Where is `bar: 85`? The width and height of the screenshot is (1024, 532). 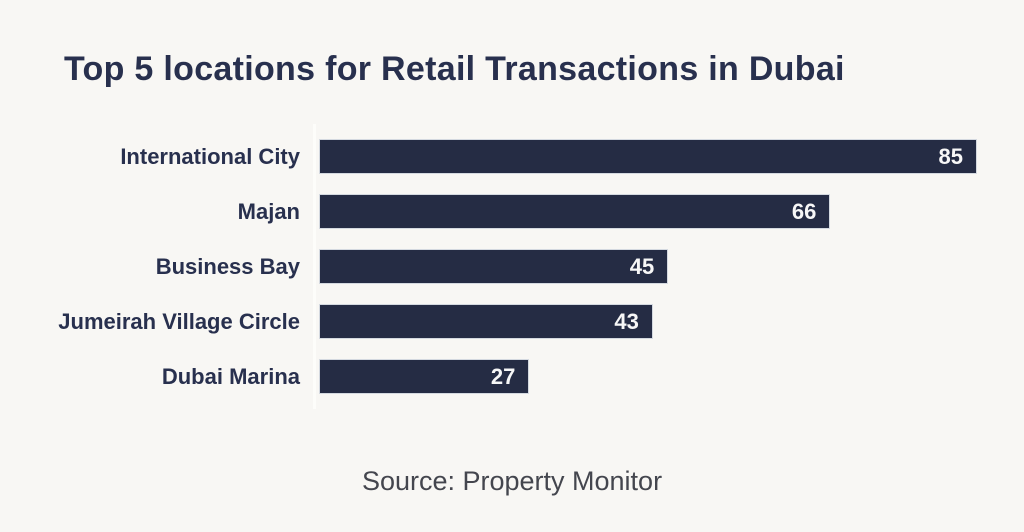 bar: 85 is located at coordinates (648, 156).